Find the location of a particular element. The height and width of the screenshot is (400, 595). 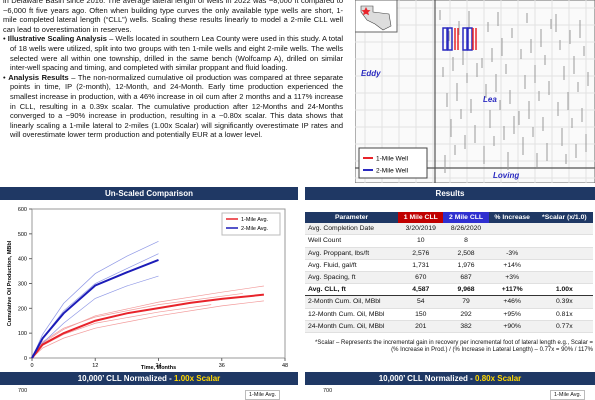

section-header: 10,000’ CLL Normalized - 0.80x Scalar is located at coordinates (450, 378).